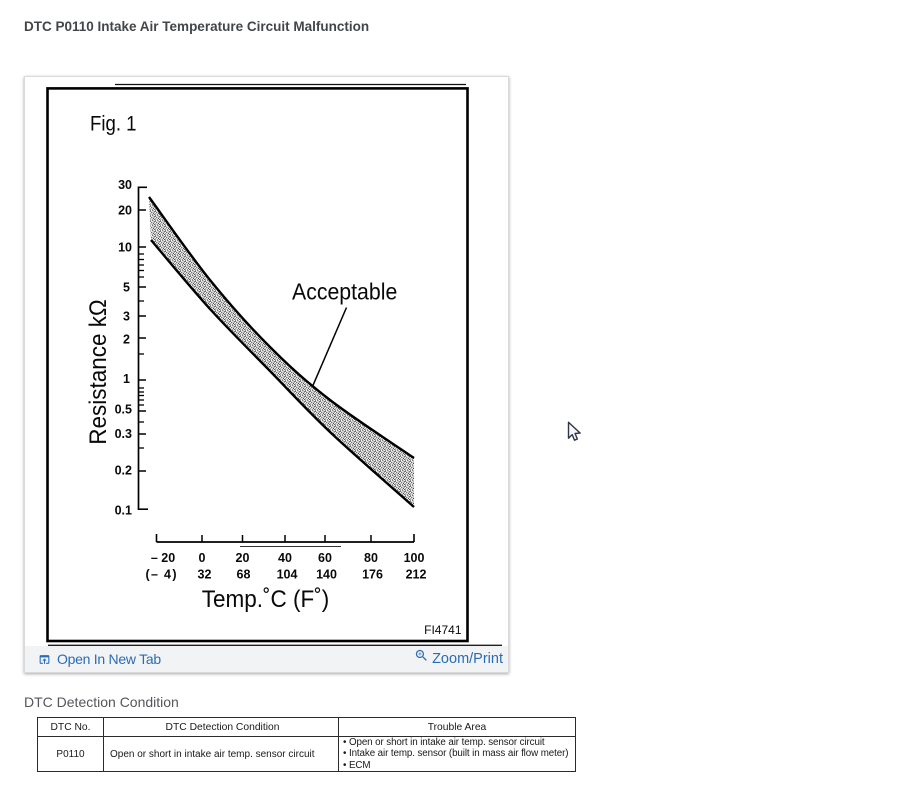  Describe the element at coordinates (287, 575) in the screenshot. I see `svg-text: 104` at that location.